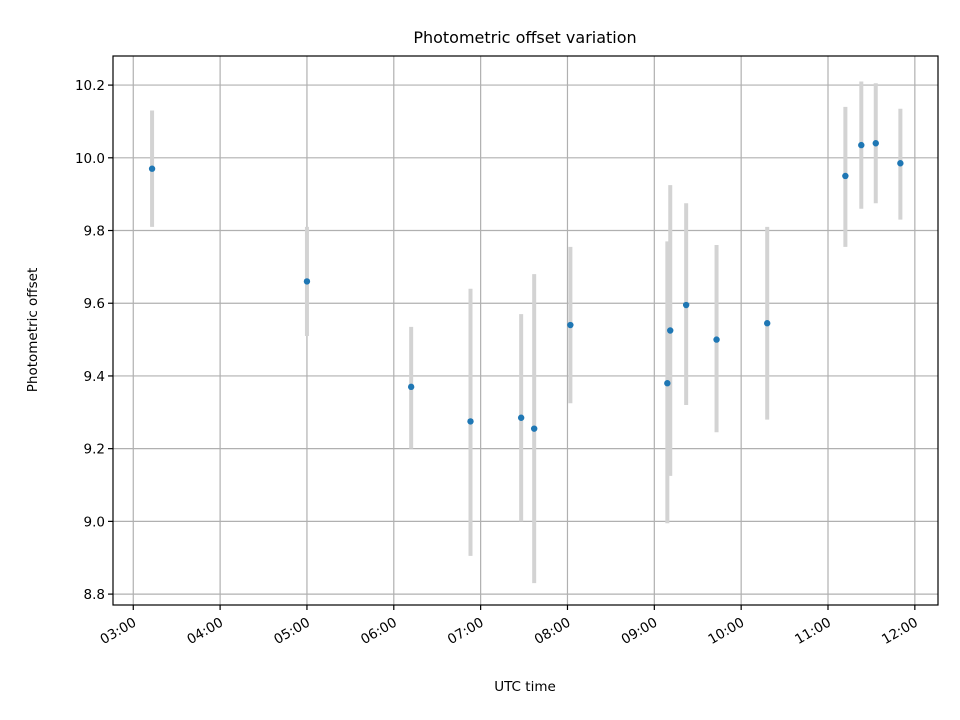 This screenshot has width=960, height=720. I want to click on y-axis-ticks: 8.8 9.0 9.2 9.4 9.6 9.8 10.0 10.2, so click(94, 340).